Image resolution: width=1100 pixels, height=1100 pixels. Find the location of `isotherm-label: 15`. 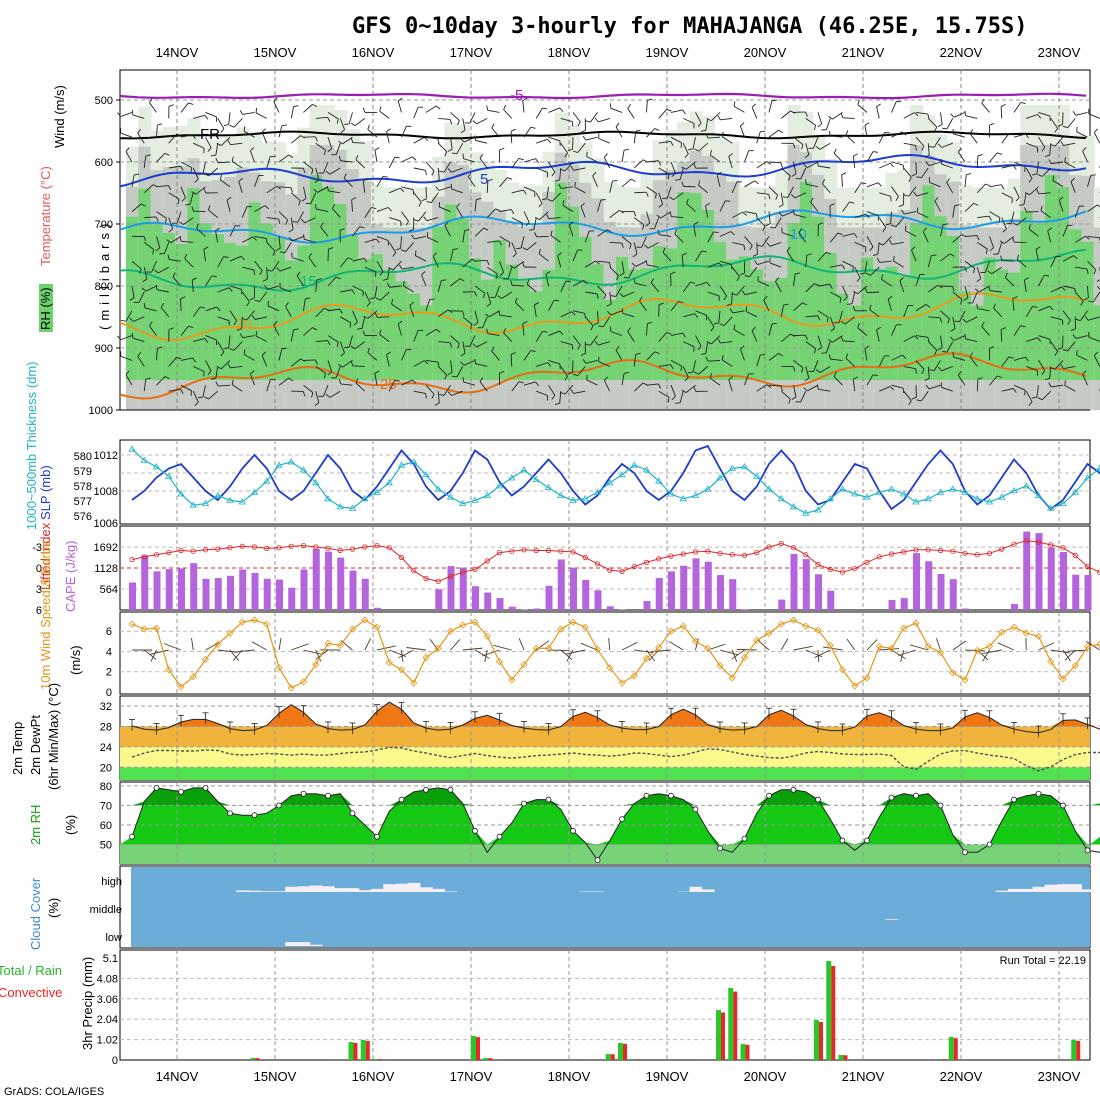

isotherm-label: 15 is located at coordinates (308, 281).